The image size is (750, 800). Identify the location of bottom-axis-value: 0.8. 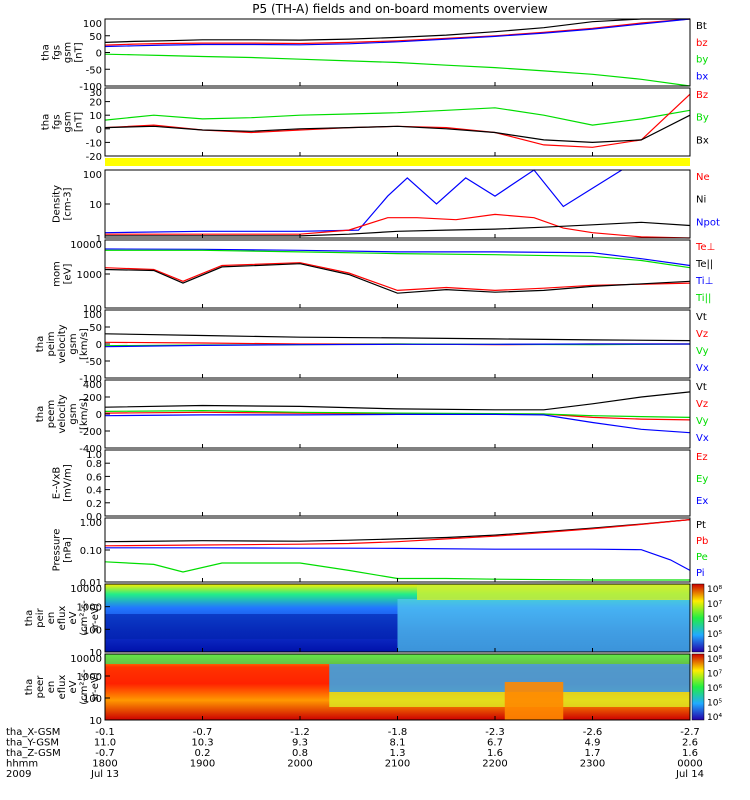
(300, 753).